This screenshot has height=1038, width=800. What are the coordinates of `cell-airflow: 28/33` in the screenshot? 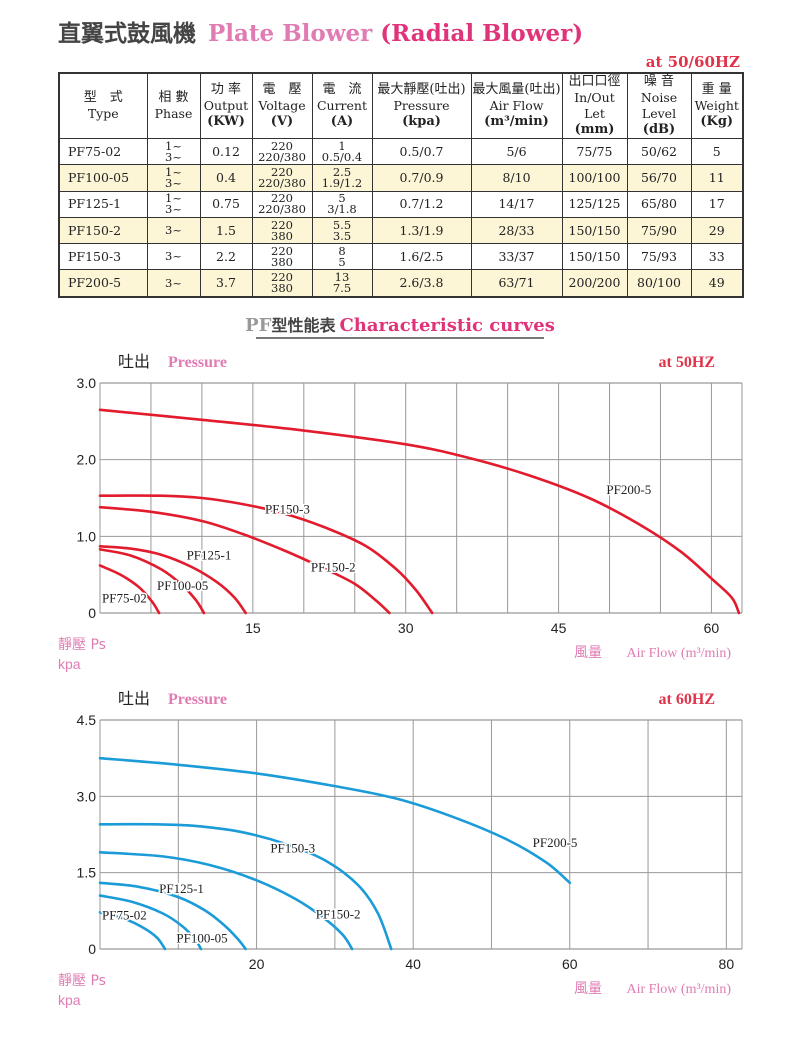 It's located at (516, 230).